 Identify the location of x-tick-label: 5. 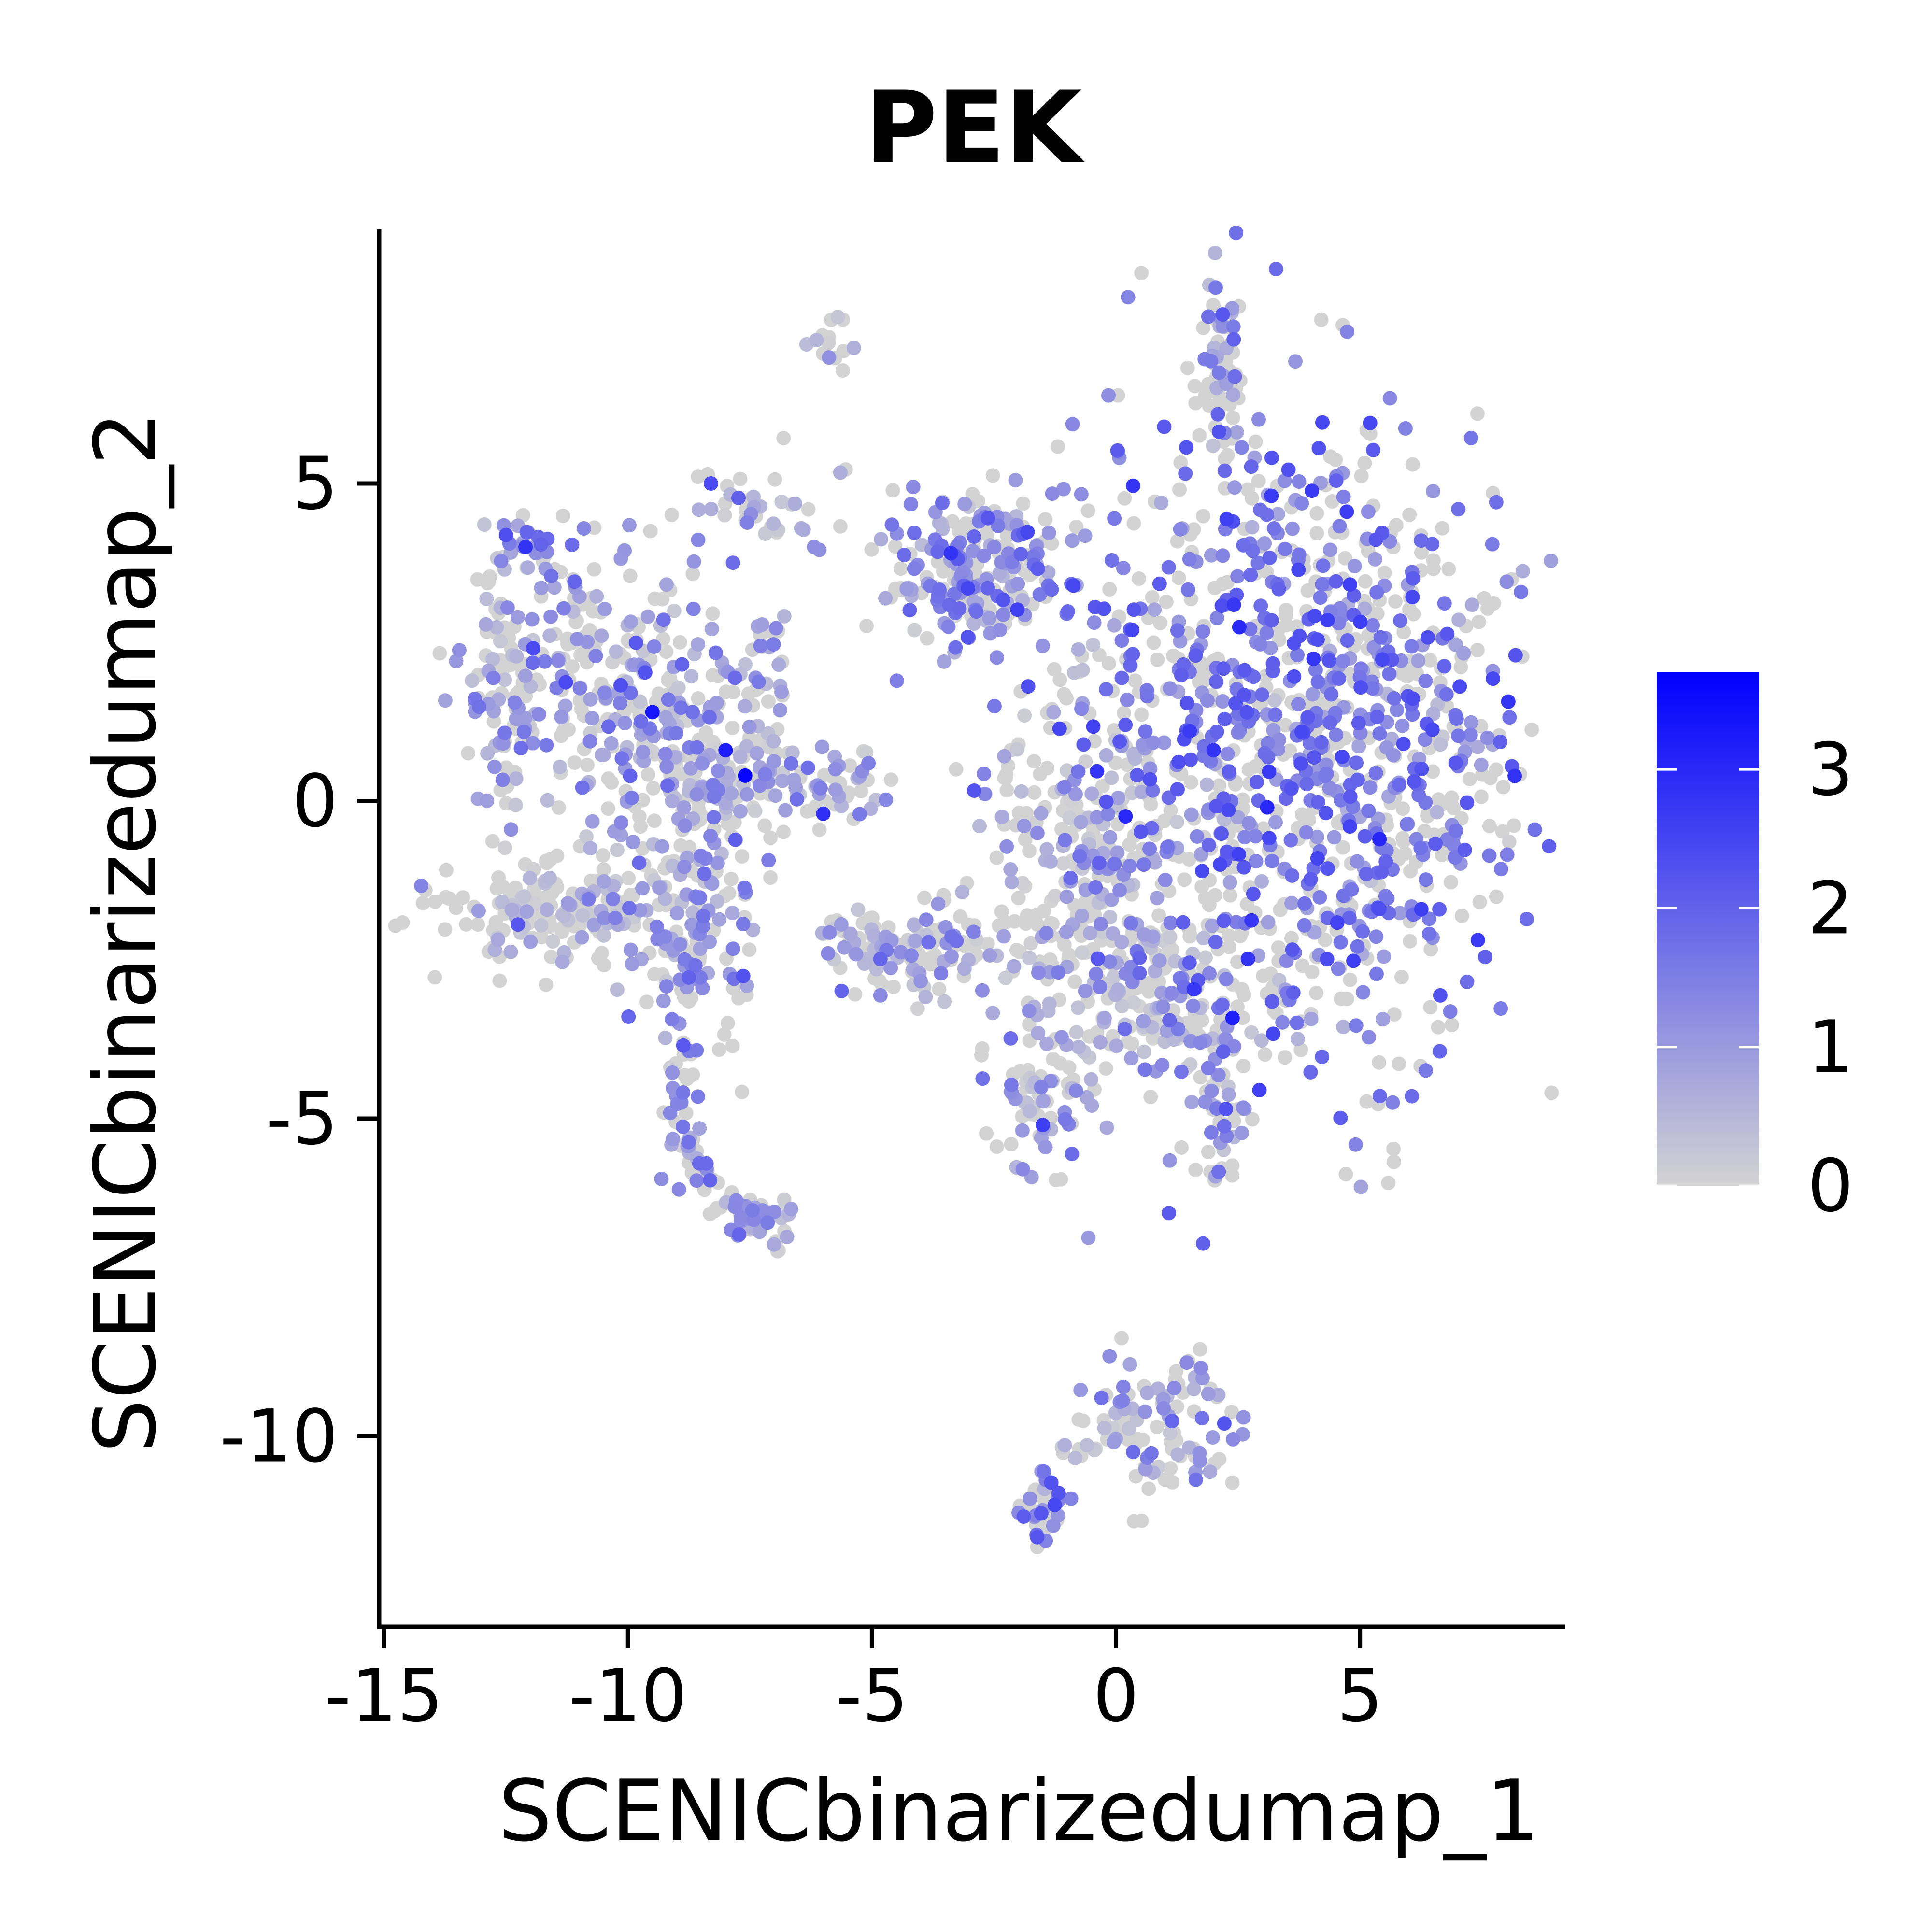
(1360, 1696).